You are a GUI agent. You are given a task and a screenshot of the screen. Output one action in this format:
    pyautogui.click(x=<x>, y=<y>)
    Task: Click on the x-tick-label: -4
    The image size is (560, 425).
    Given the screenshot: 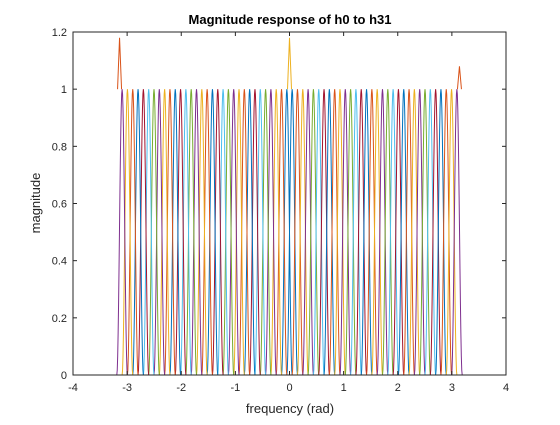 What is the action you would take?
    pyautogui.click(x=73, y=388)
    